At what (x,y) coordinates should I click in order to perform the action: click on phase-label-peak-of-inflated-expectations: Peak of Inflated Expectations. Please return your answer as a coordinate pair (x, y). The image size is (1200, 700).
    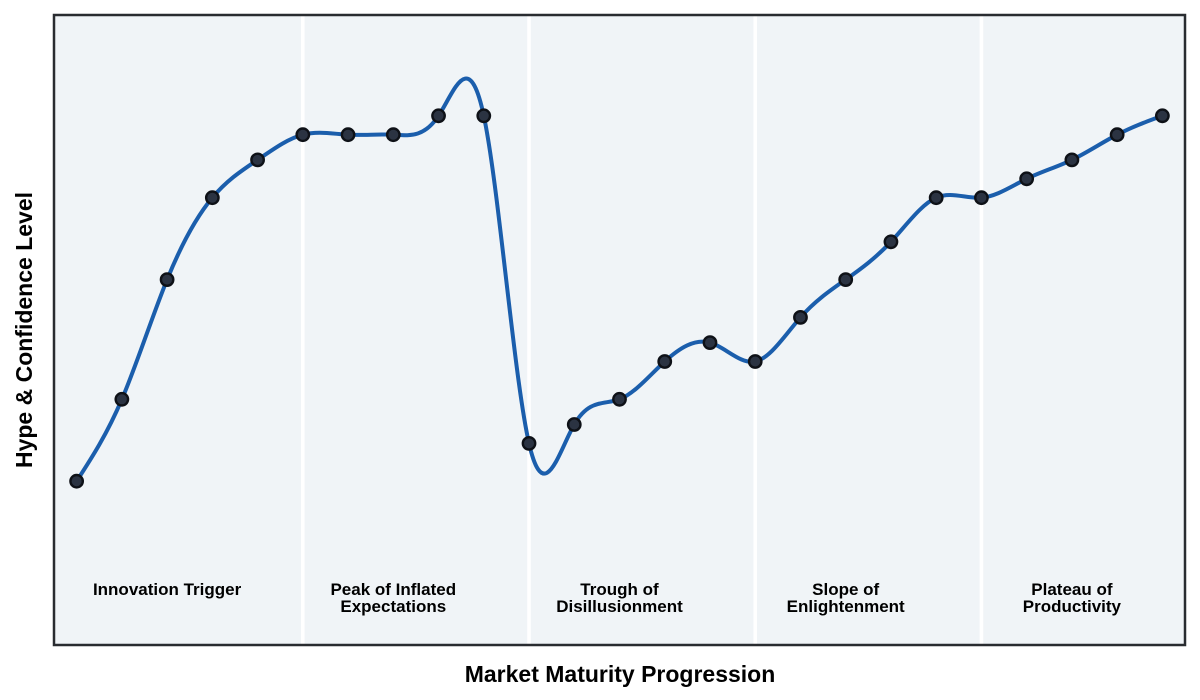
    Looking at the image, I should click on (393, 598).